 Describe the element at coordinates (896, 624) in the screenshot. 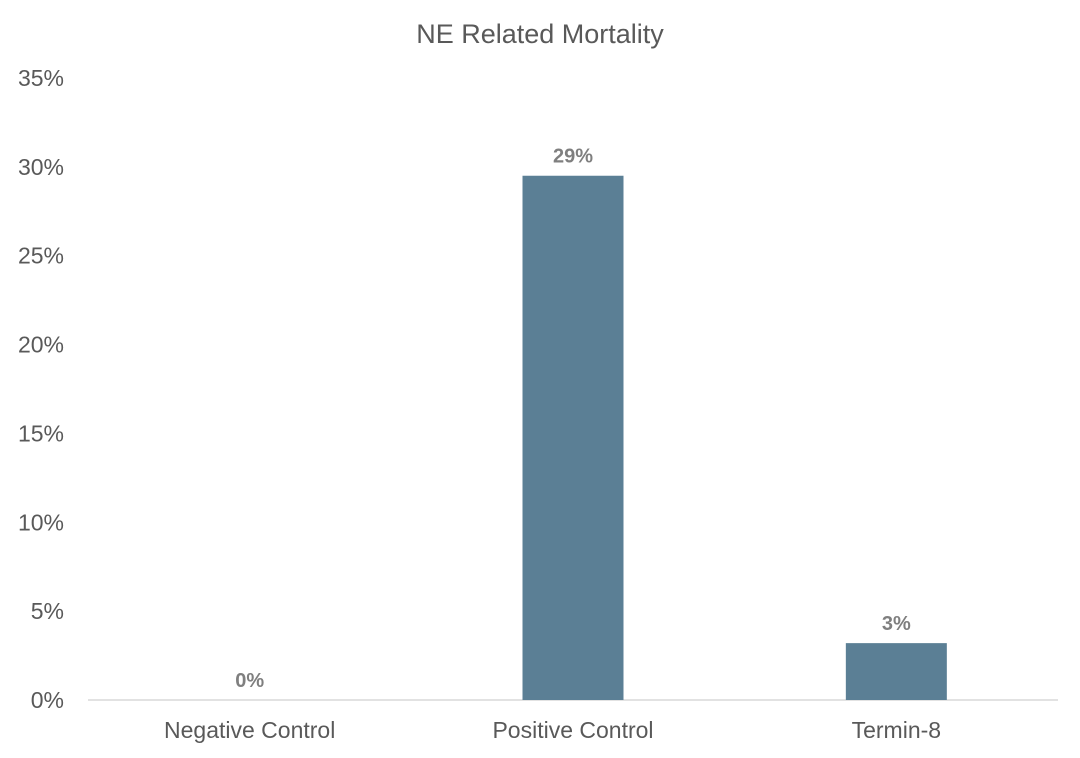

I see `data-label: 3%` at that location.